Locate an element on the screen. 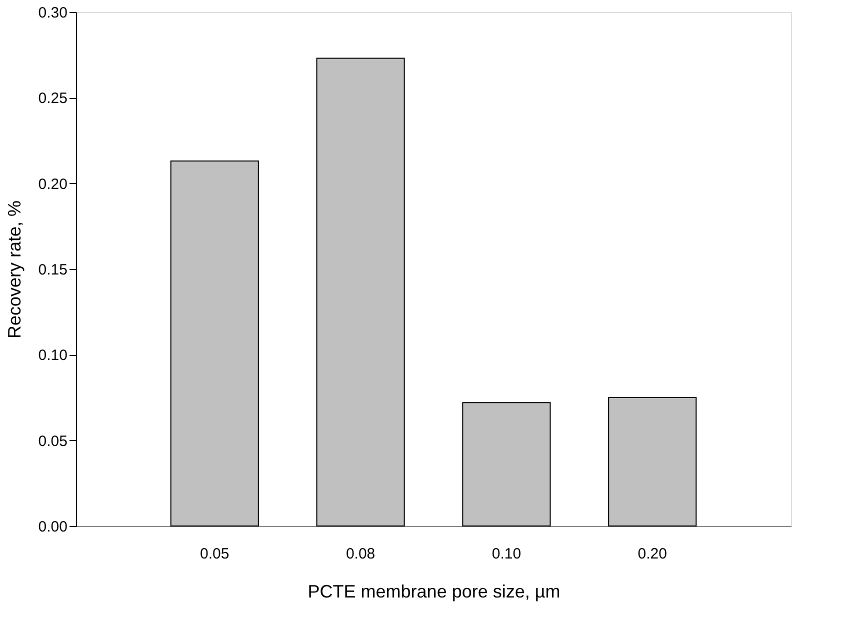  y-tick-label: 0.20 is located at coordinates (53, 184).